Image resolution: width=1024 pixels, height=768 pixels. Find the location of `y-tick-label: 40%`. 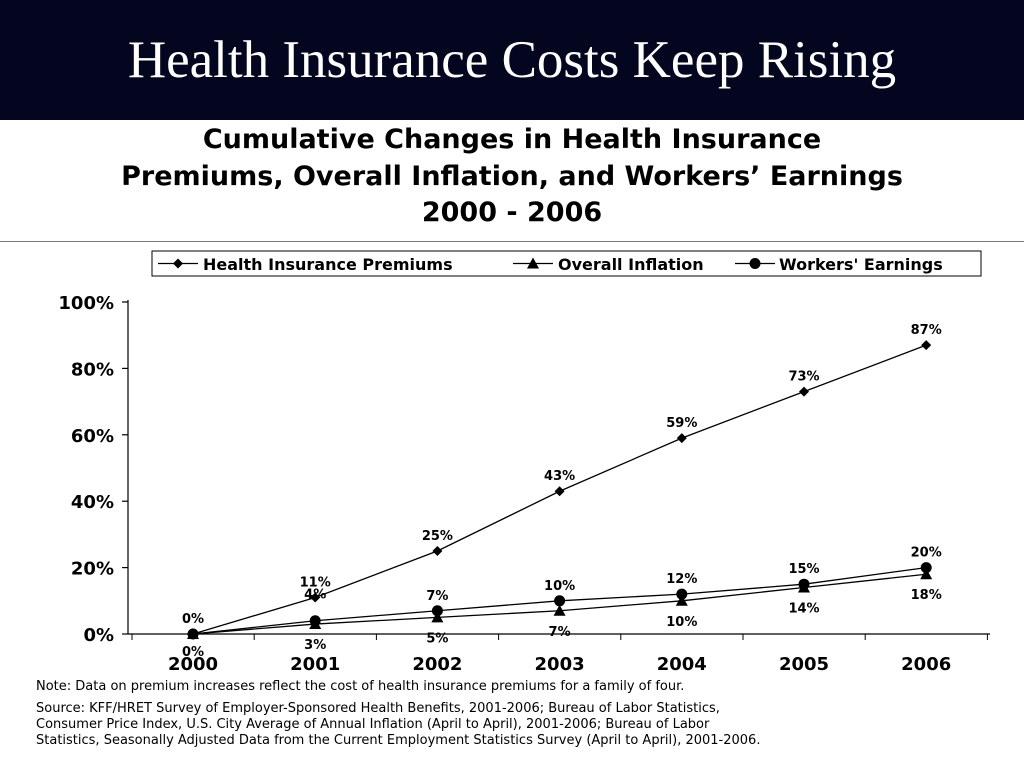

y-tick-label: 40% is located at coordinates (92, 502).